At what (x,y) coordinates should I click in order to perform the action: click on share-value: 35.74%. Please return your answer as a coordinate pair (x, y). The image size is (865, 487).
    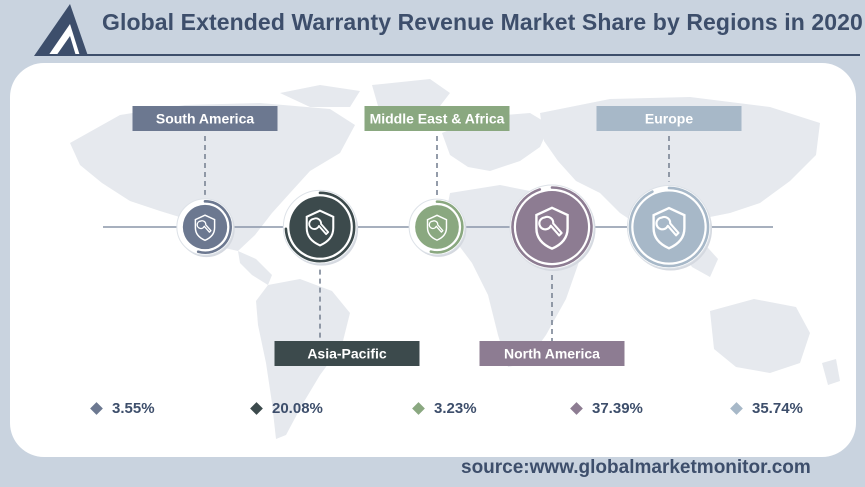
    Looking at the image, I should click on (777, 408).